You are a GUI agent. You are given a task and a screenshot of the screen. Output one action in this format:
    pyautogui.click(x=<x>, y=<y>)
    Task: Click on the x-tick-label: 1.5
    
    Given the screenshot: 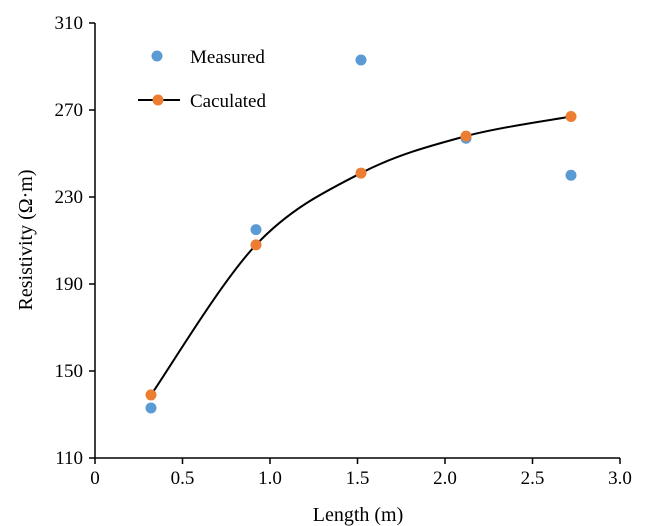 What is the action you would take?
    pyautogui.click(x=358, y=478)
    